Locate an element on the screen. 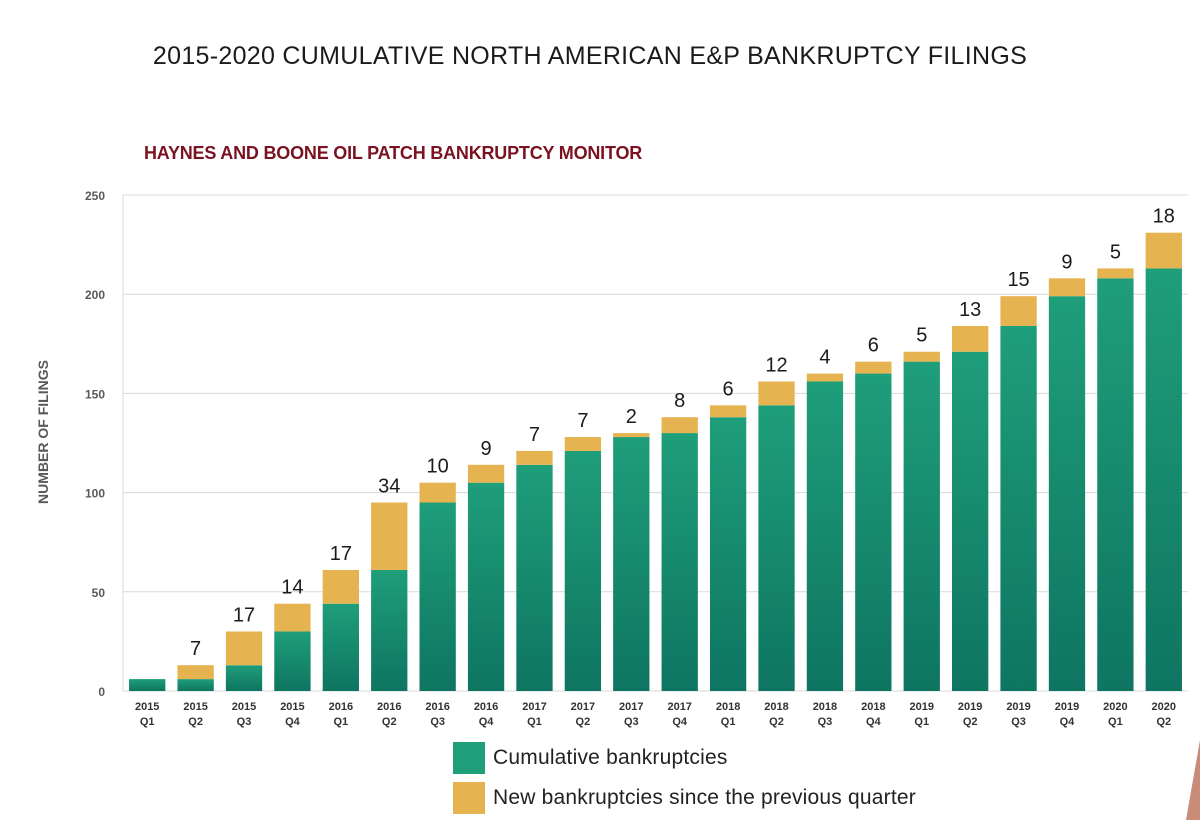 The width and height of the screenshot is (1200, 820). data-label: 8 is located at coordinates (679, 401).